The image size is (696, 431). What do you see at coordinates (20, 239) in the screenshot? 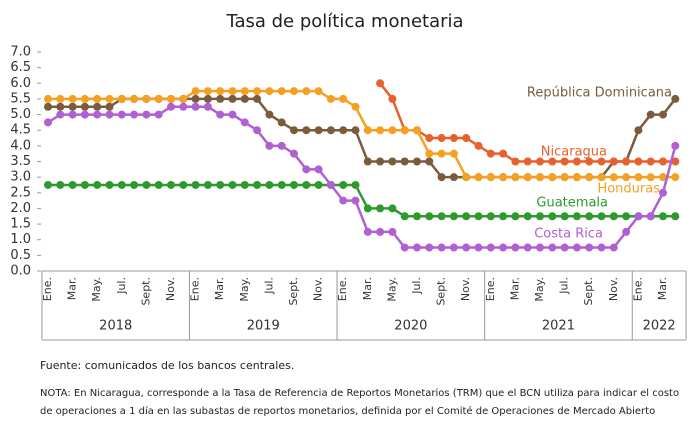
I see `y-tick-label: 1.0` at bounding box center [20, 239].